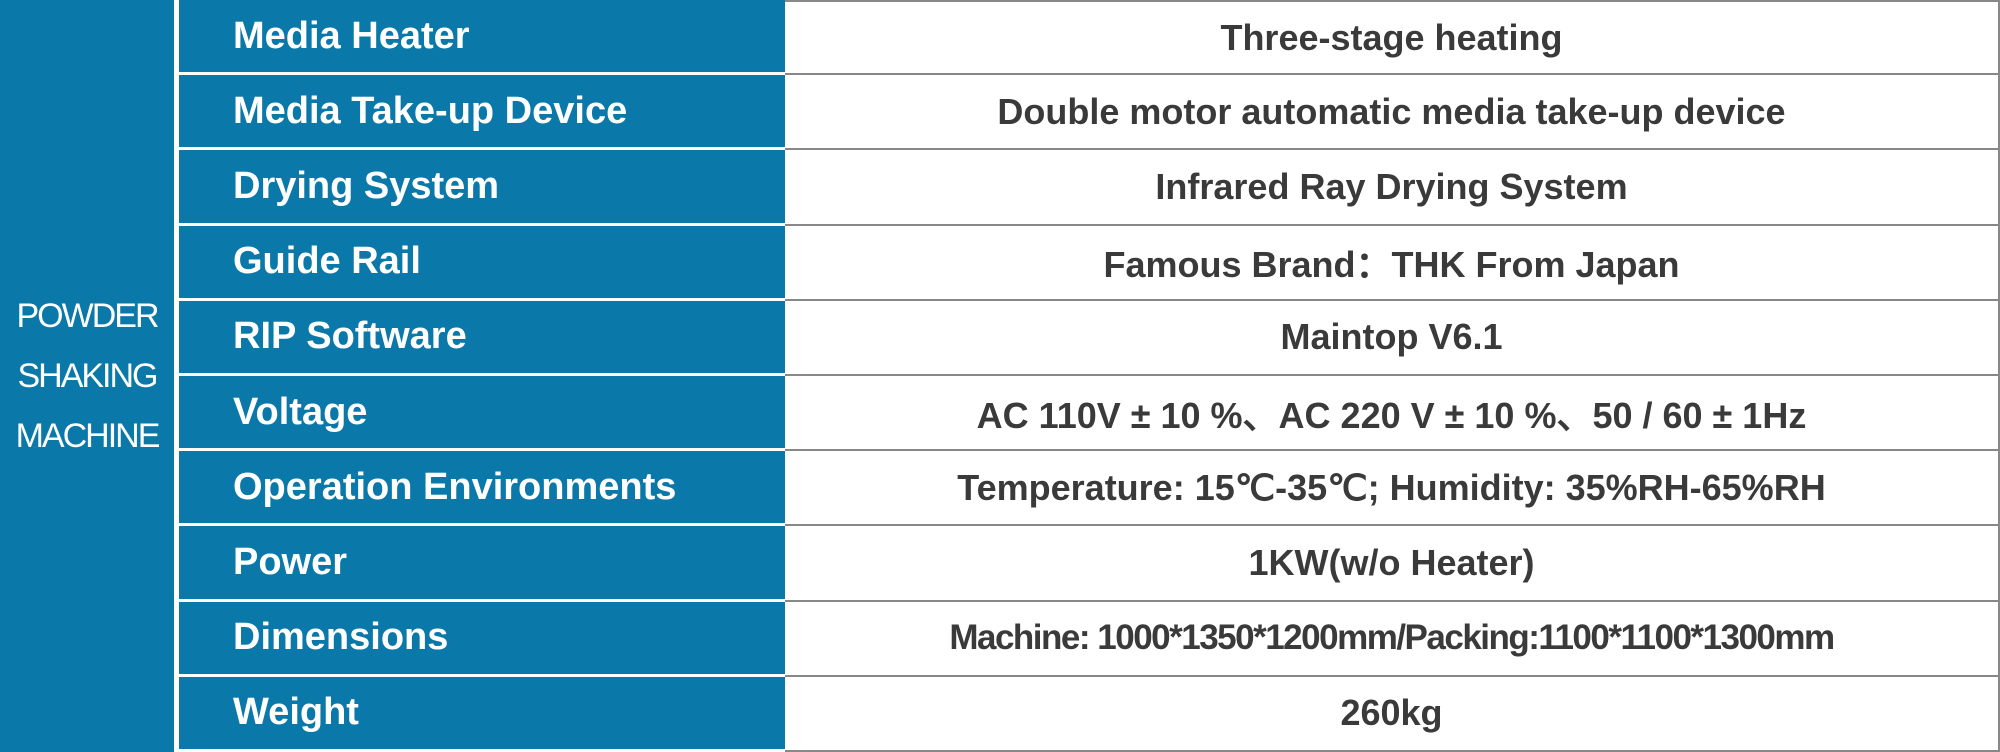 The width and height of the screenshot is (2000, 752). I want to click on row-label: Guide Rail, so click(482, 263).